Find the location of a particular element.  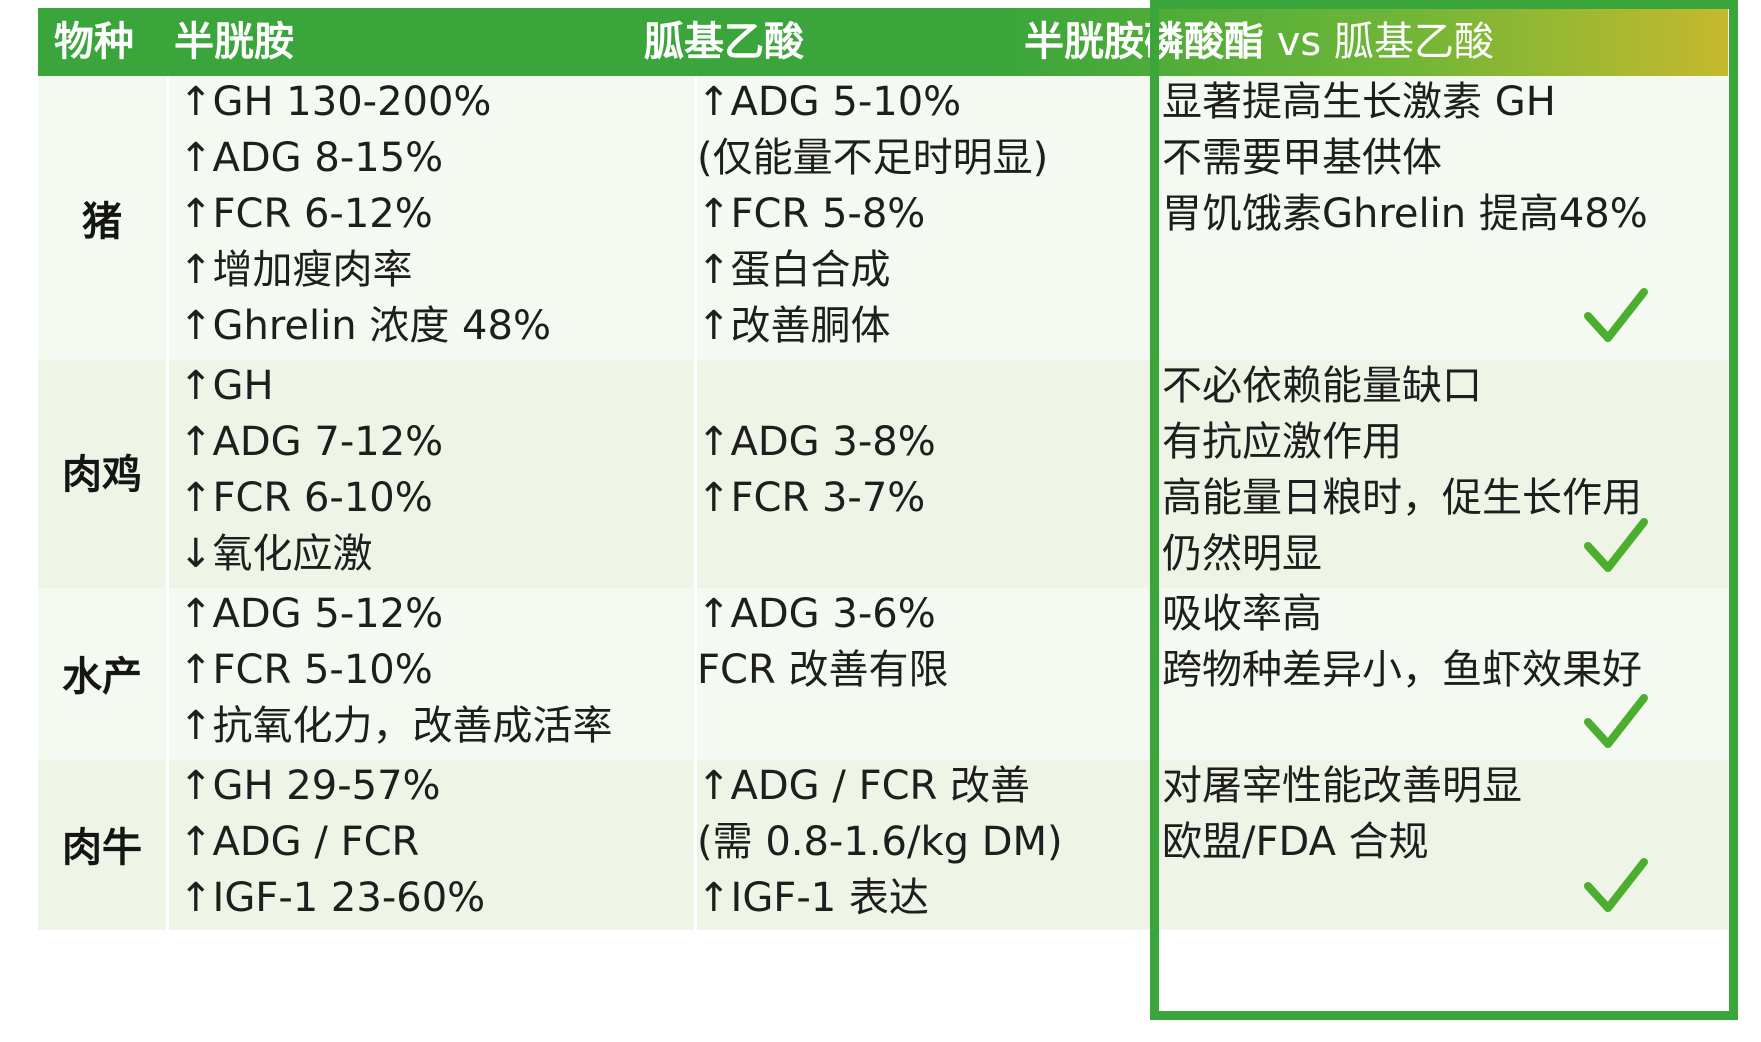

header-comparison: 半胱胺磷酸酯 vs 胍基乙酸 is located at coordinates (1364, 42).